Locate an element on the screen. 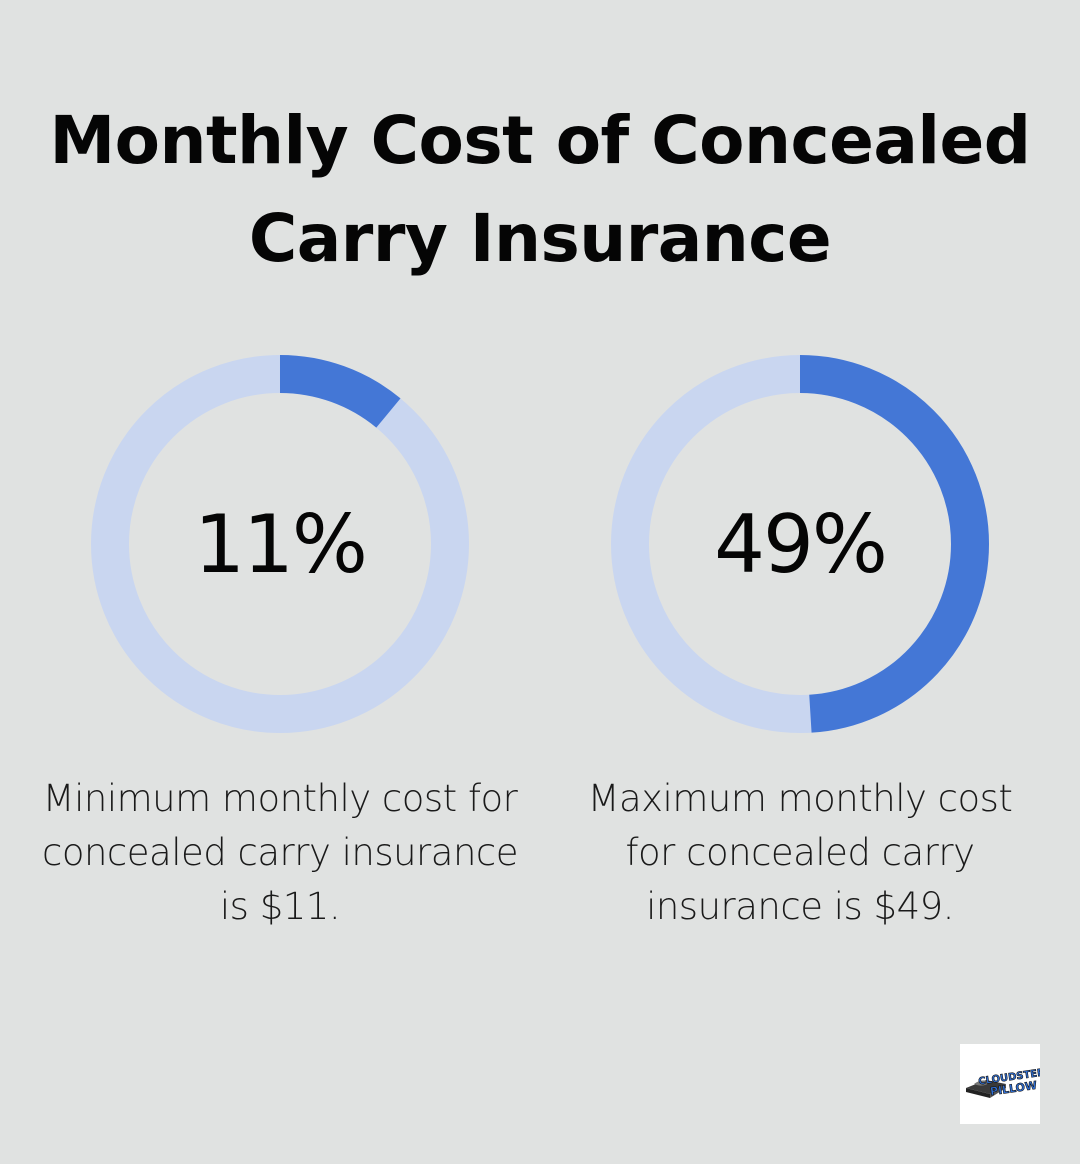 The height and width of the screenshot is (1164, 1080). caption-line: concealed carry insurance is located at coordinates (280, 852).